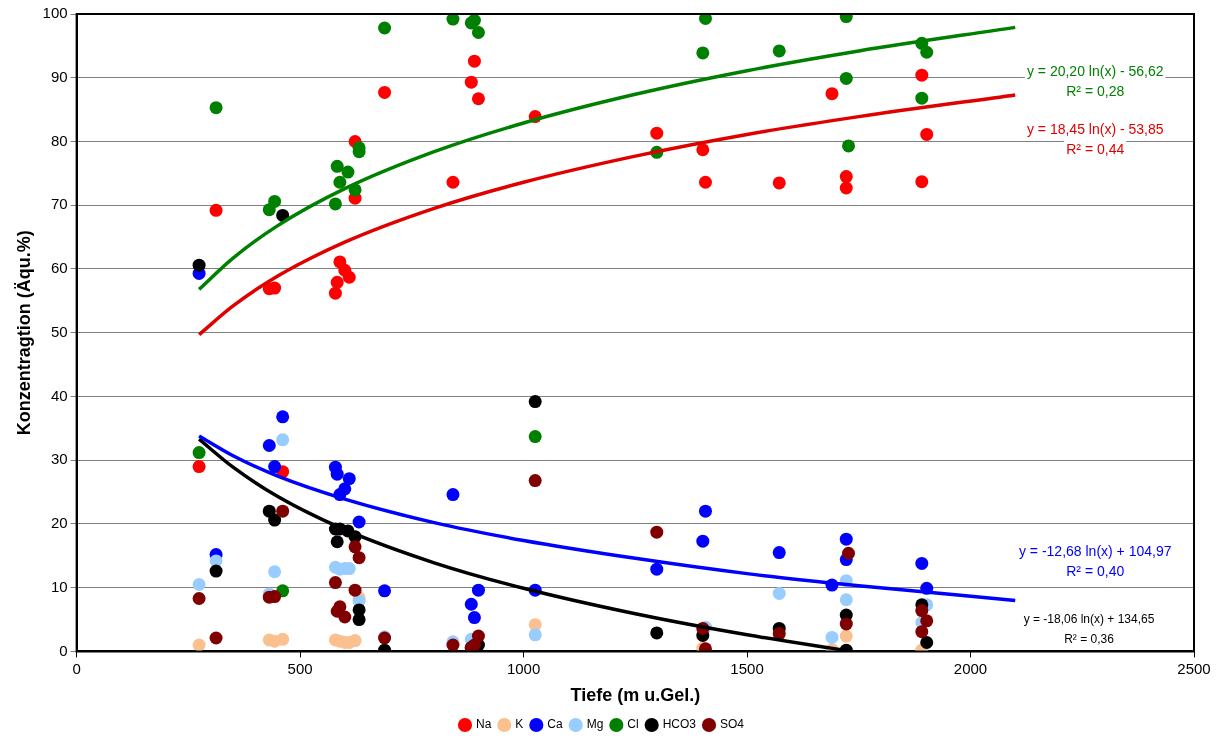  Describe the element at coordinates (519, 724) in the screenshot. I see `legend-label: K` at that location.